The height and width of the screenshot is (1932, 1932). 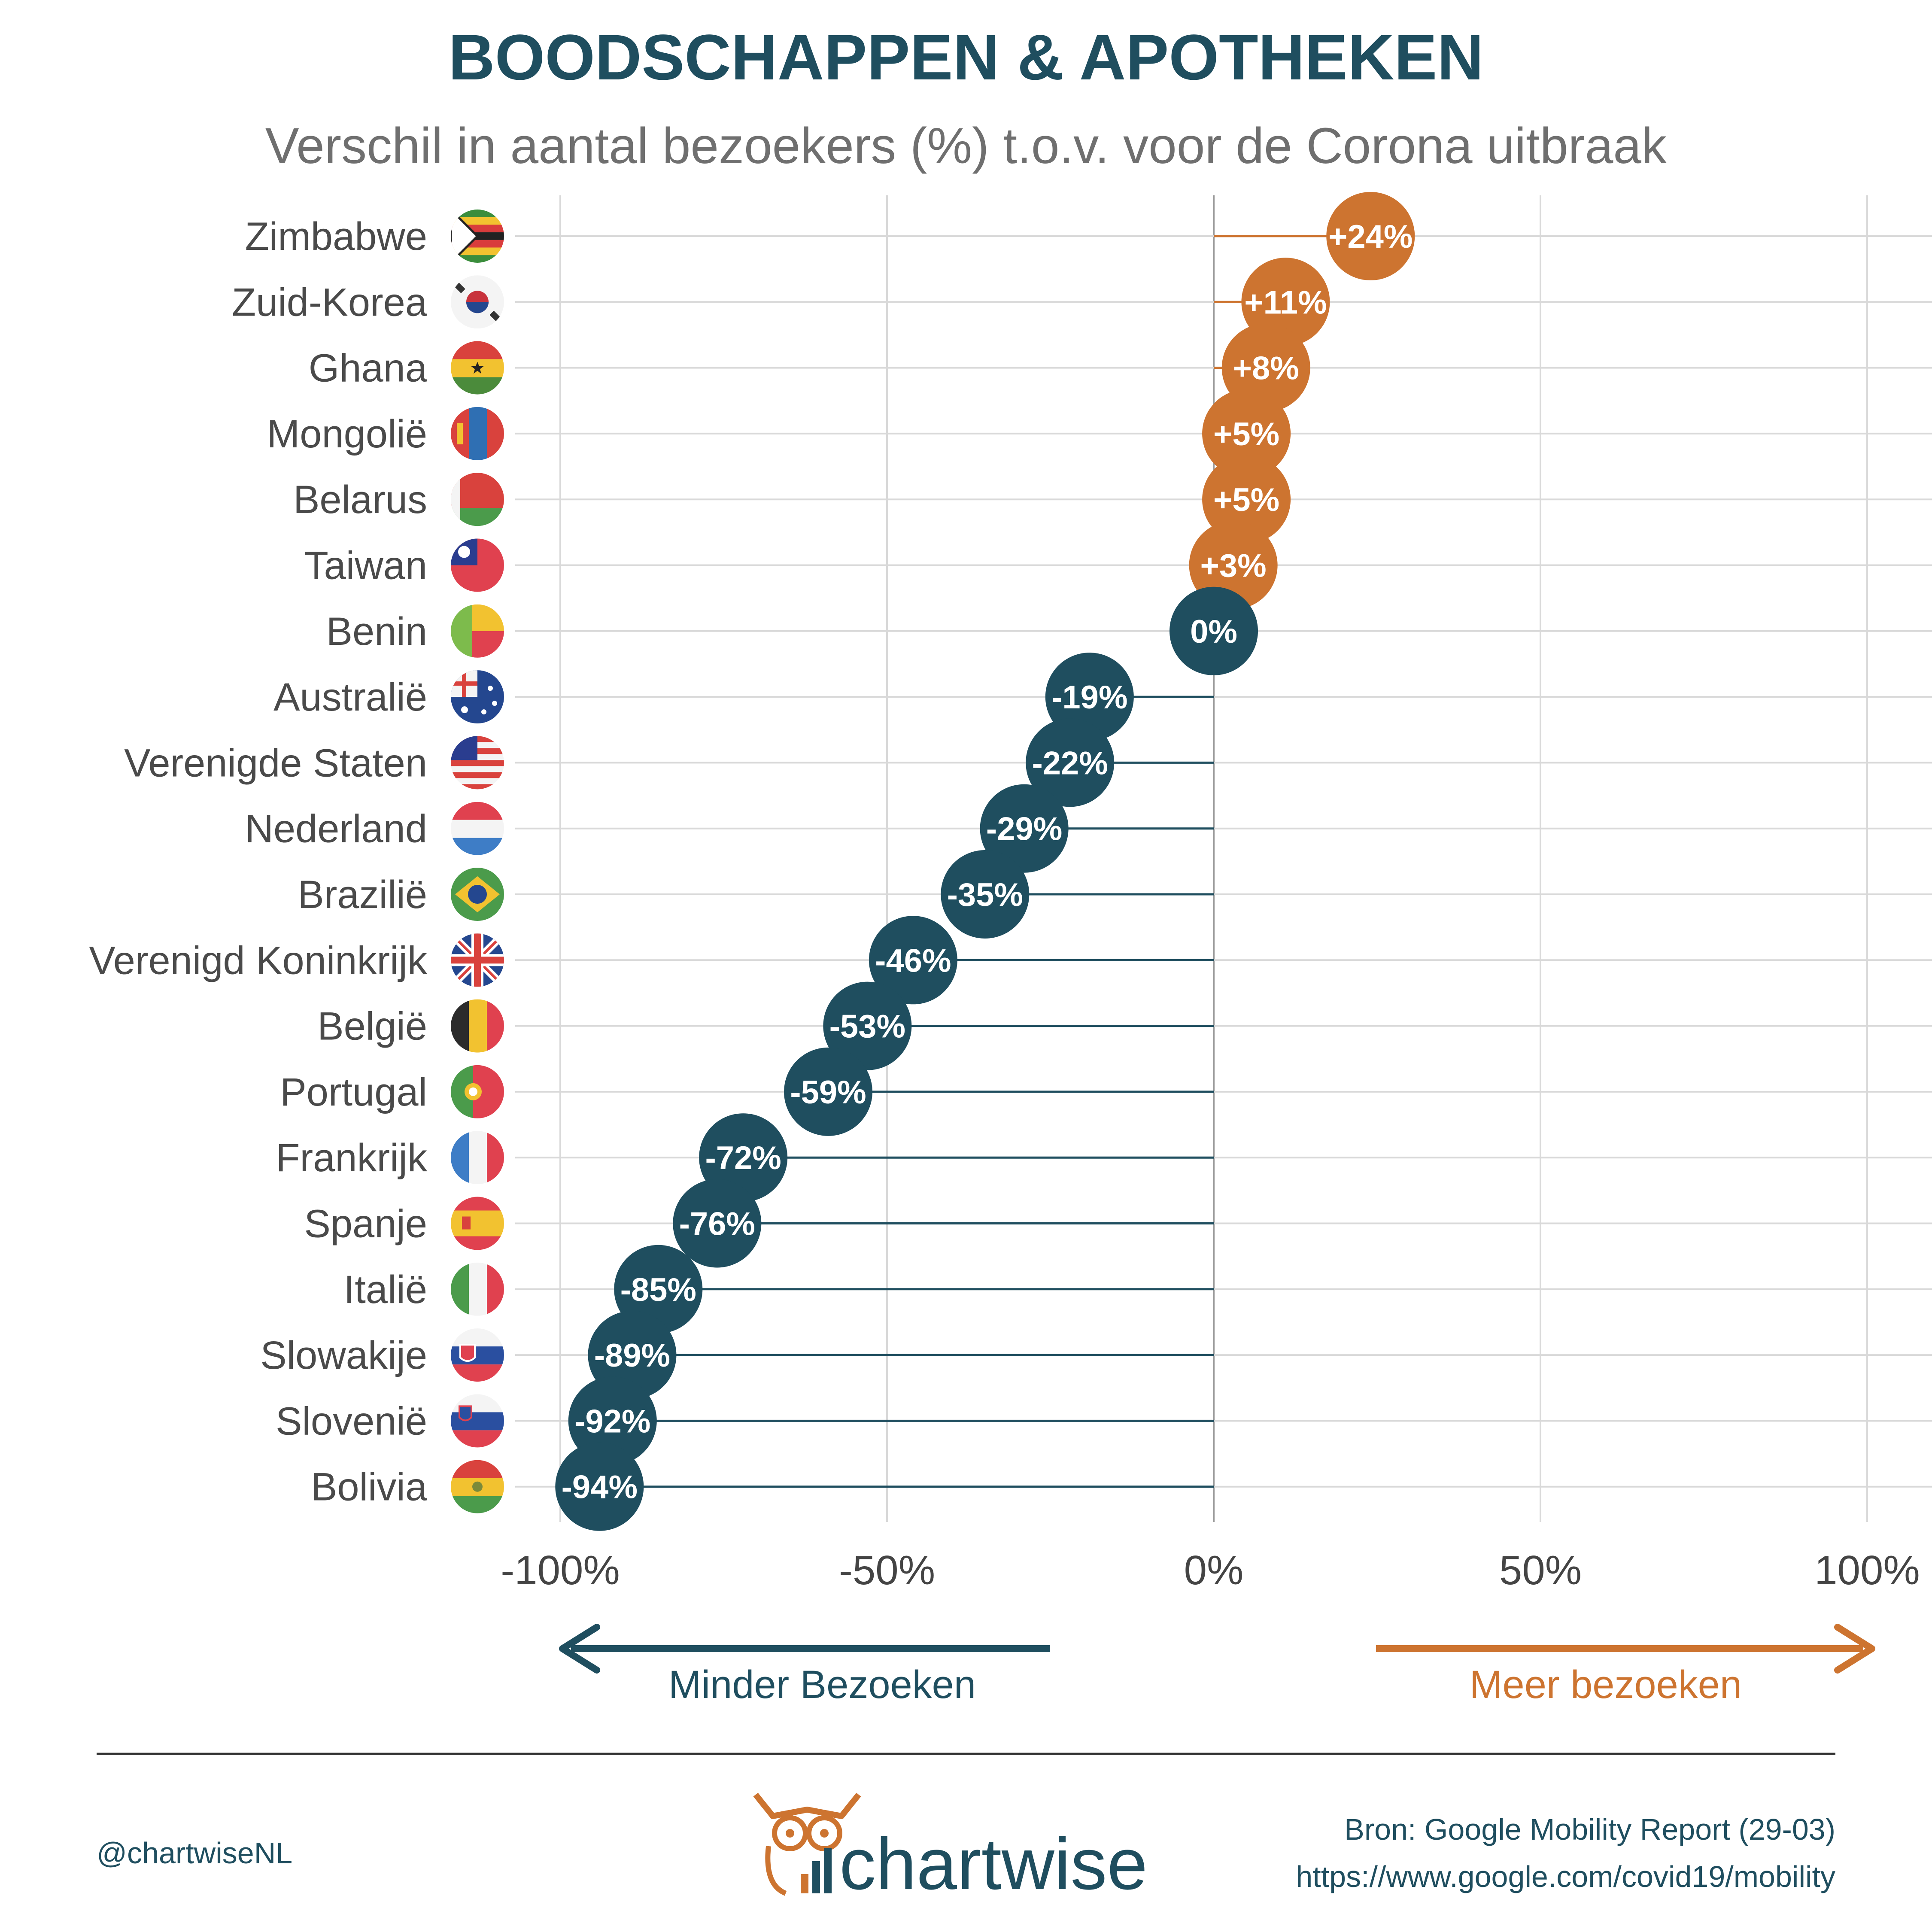 What do you see at coordinates (561, 1570) in the screenshot?
I see `x-tick-label: -100%` at bounding box center [561, 1570].